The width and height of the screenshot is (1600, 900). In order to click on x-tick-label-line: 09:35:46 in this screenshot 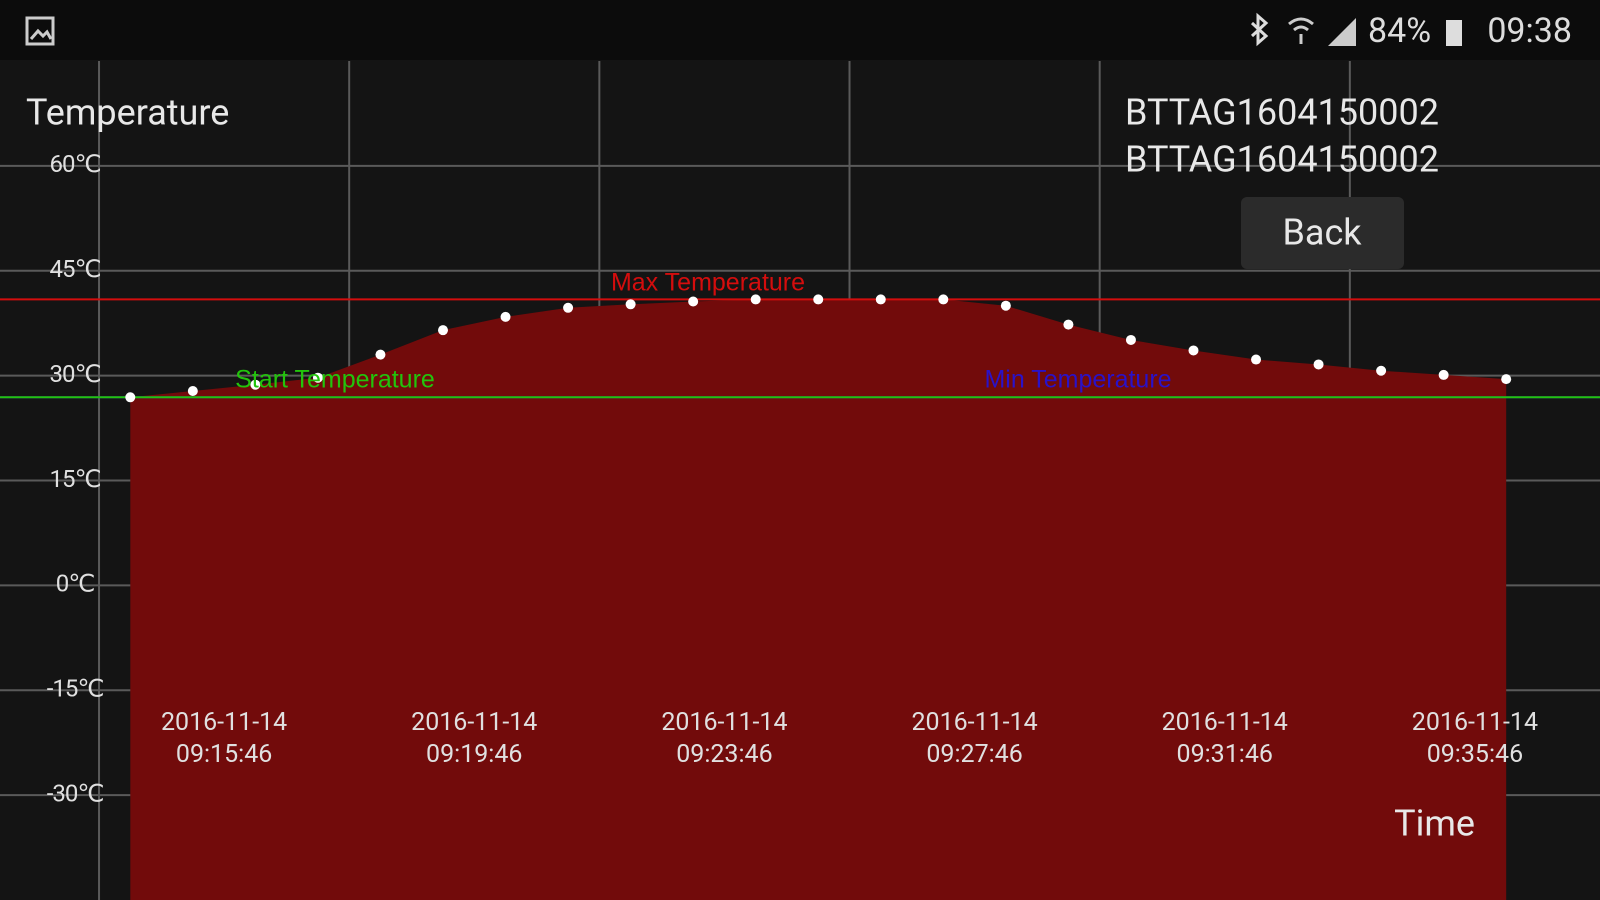, I will do `click(1475, 754)`.